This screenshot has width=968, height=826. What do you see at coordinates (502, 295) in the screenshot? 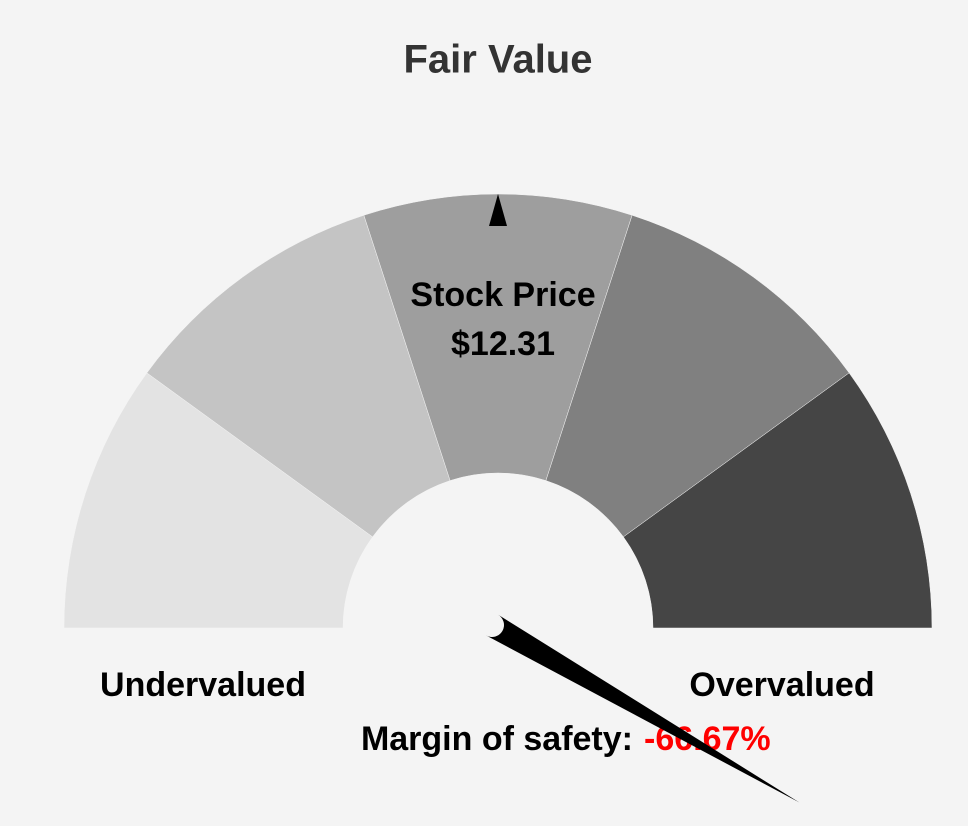
I see `price-label: Stock Price` at bounding box center [502, 295].